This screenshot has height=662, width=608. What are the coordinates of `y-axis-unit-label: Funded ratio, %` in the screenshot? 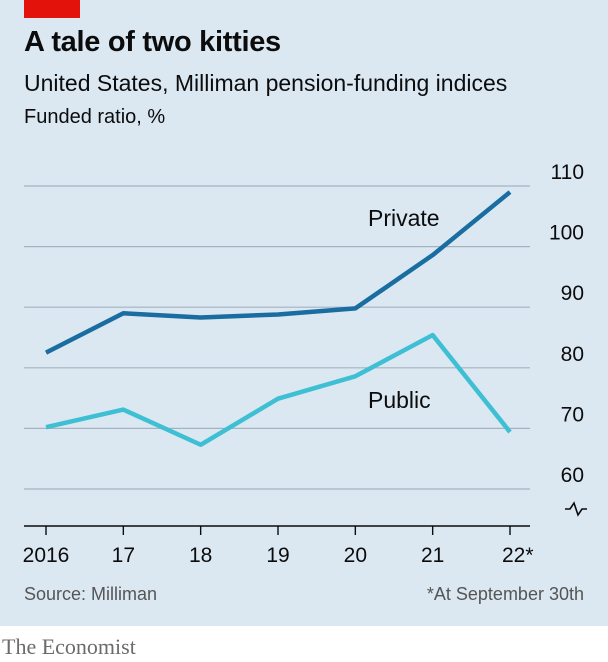 It's located at (95, 117).